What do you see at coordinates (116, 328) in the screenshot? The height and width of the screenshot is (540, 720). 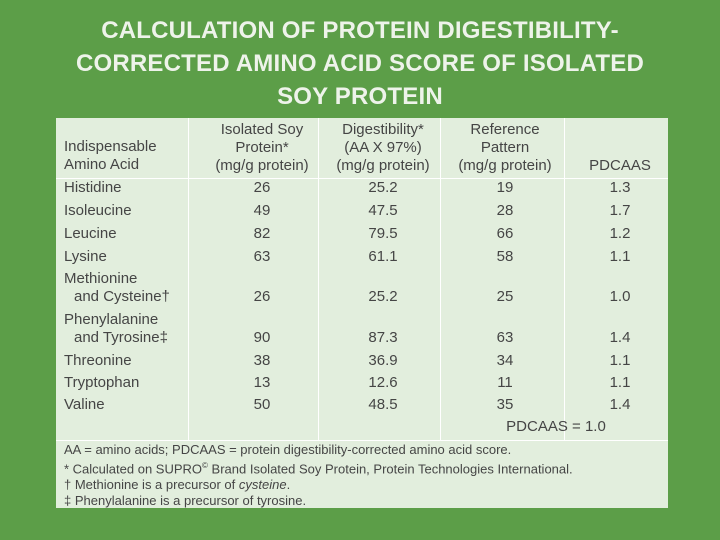 I see `row-name: Phenylalanine and Tyrosine‡` at bounding box center [116, 328].